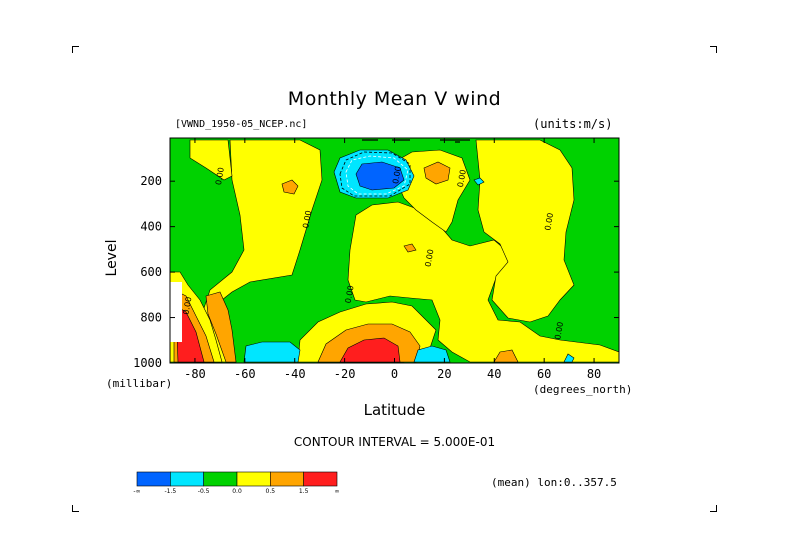  I want to click on x-tick-label: 20, so click(444, 374).